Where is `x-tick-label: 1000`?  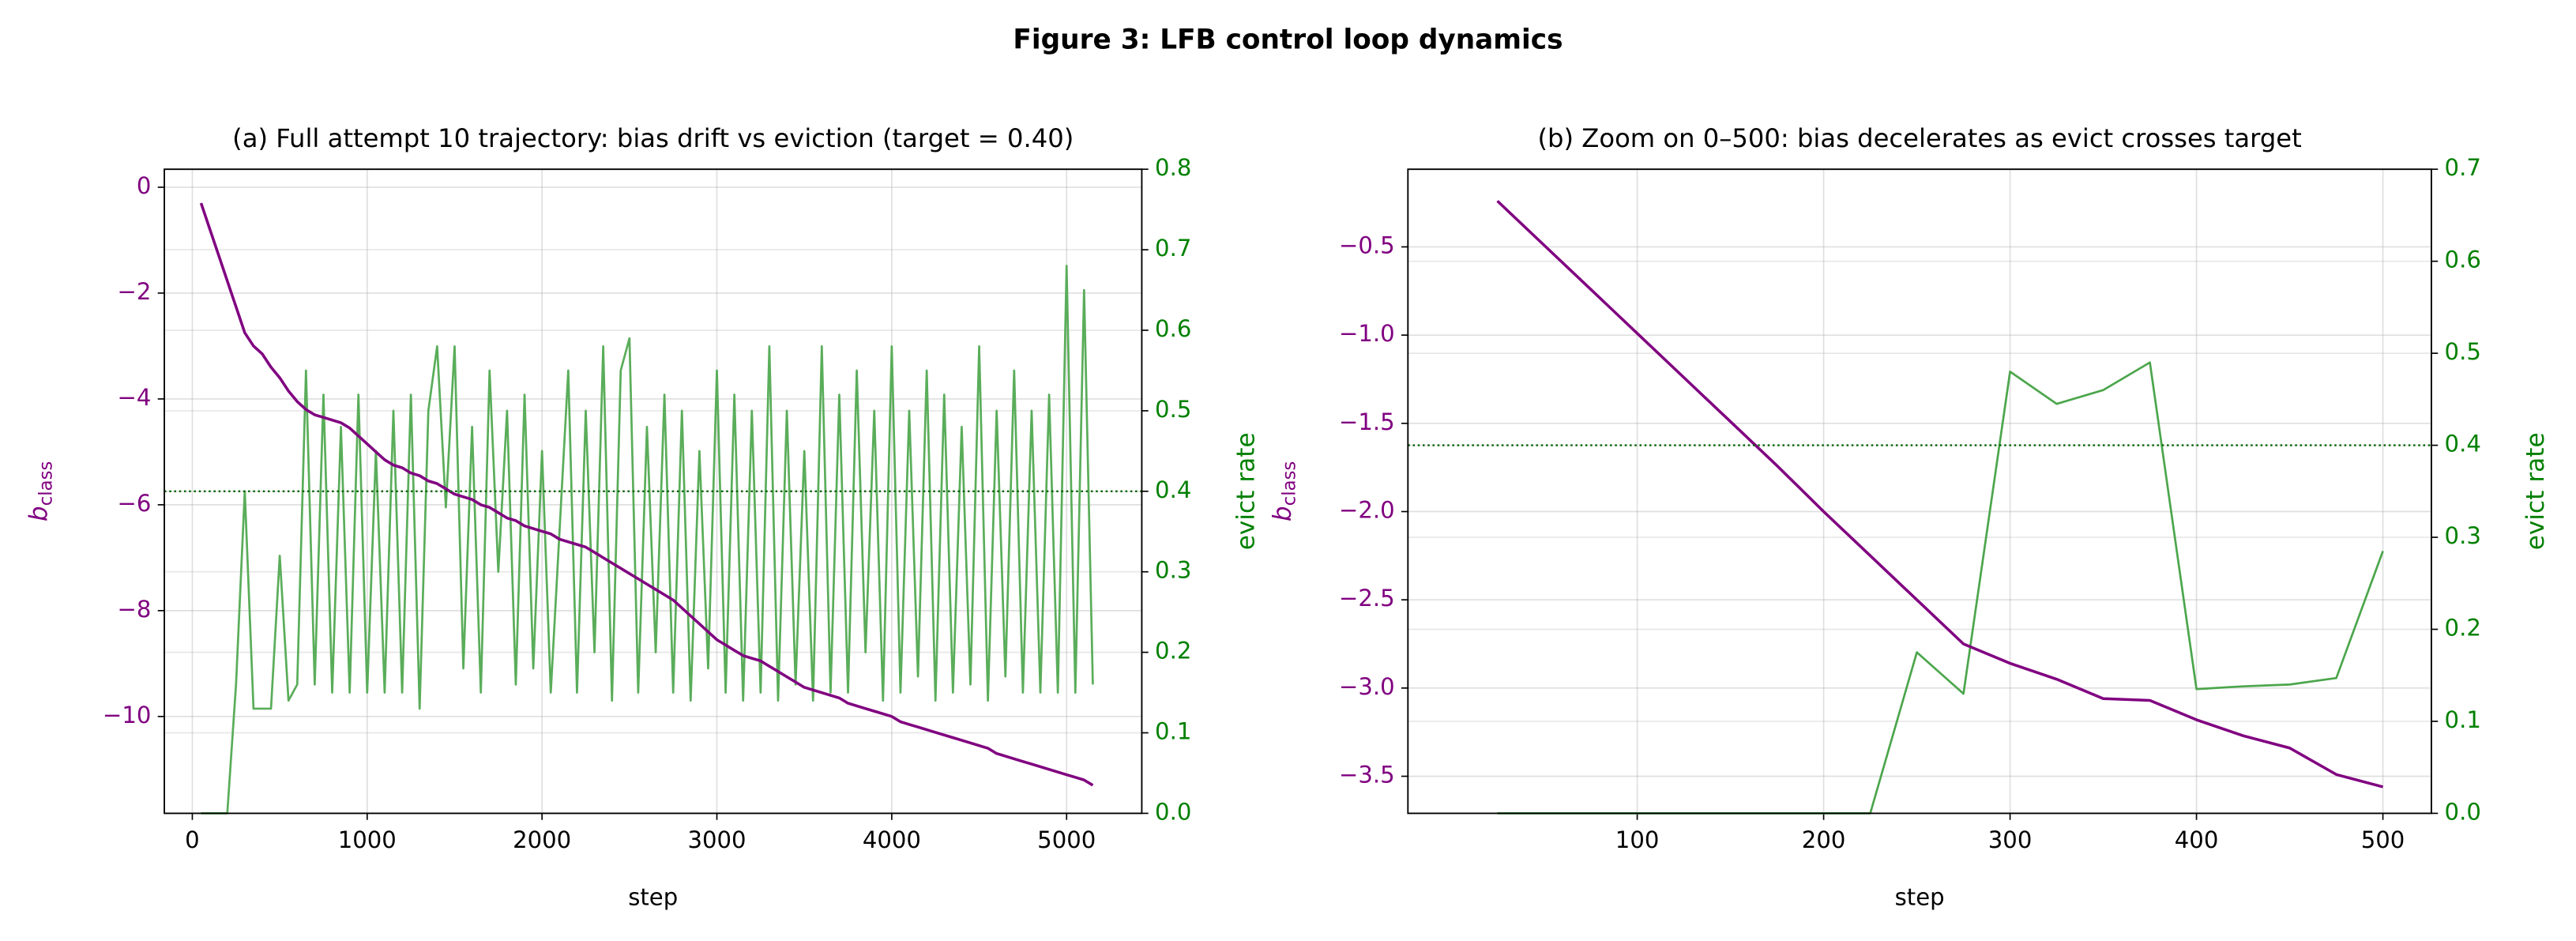 x-tick-label: 1000 is located at coordinates (368, 839).